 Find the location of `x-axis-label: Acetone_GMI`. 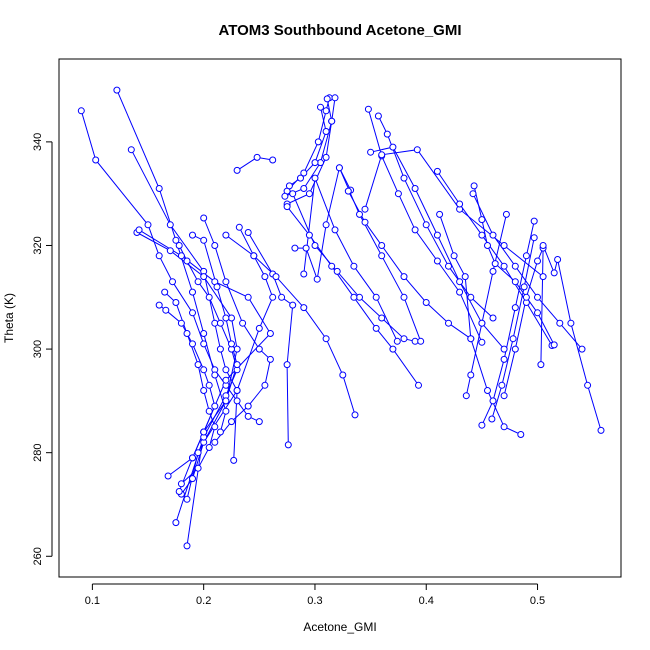

x-axis-label: Acetone_GMI is located at coordinates (339, 627).